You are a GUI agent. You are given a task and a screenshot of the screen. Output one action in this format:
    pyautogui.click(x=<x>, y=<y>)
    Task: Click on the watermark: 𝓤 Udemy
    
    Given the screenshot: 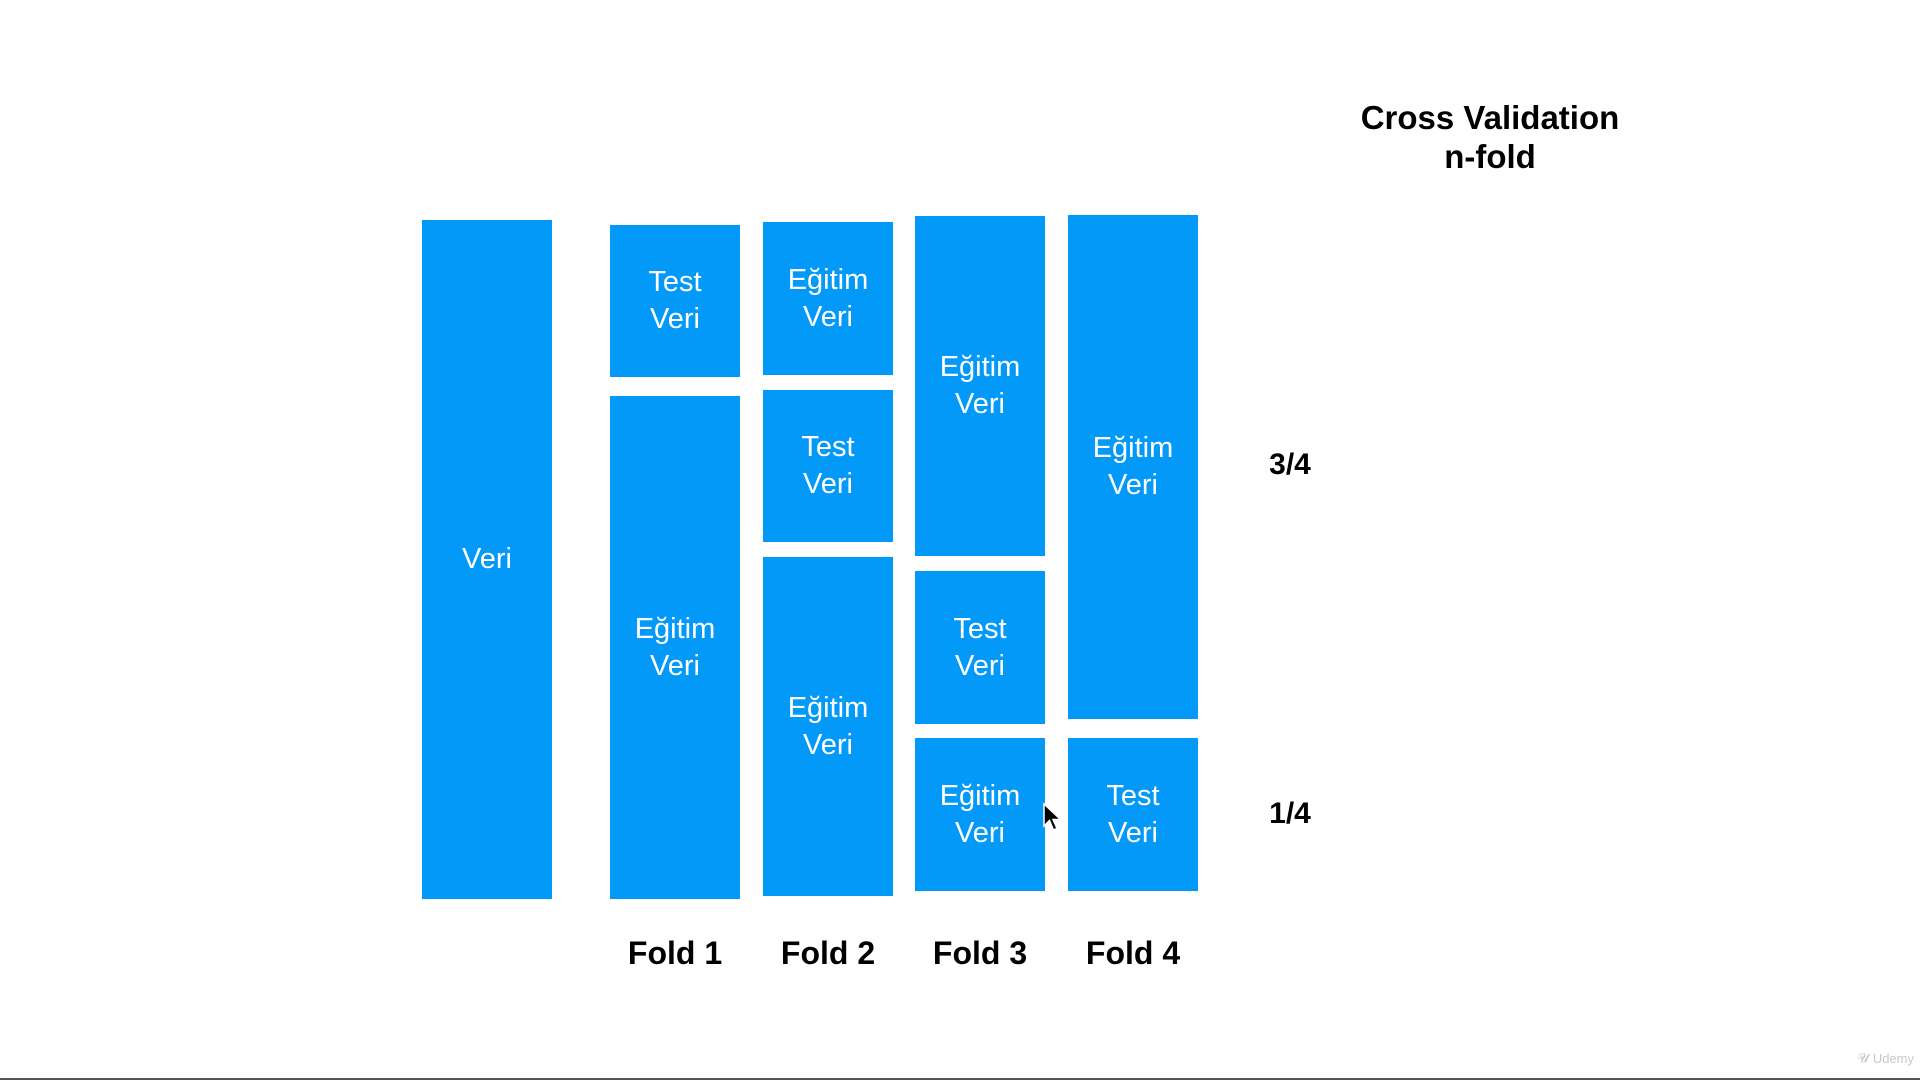 What is the action you would take?
    pyautogui.click(x=1885, y=1058)
    